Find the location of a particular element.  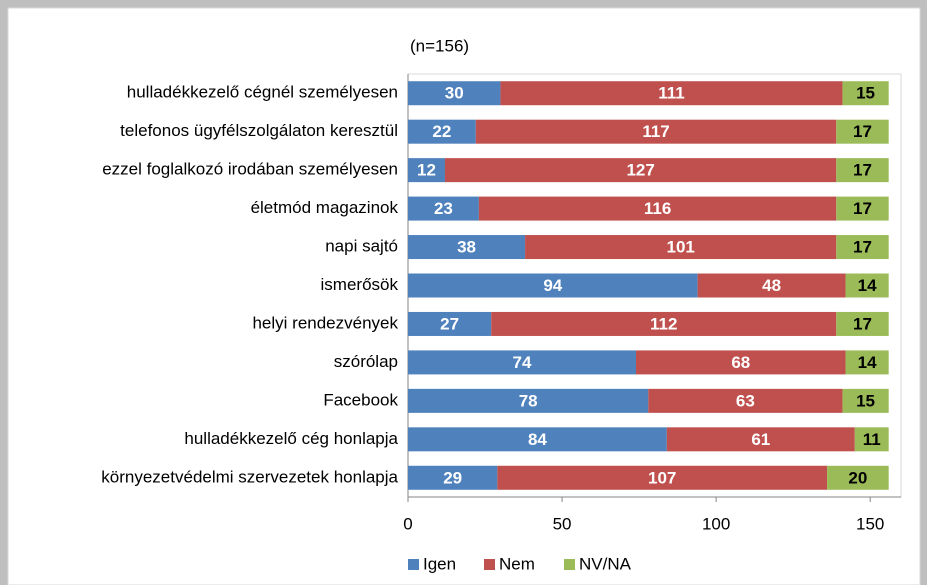

category-label: életmód magazinok is located at coordinates (325, 207).